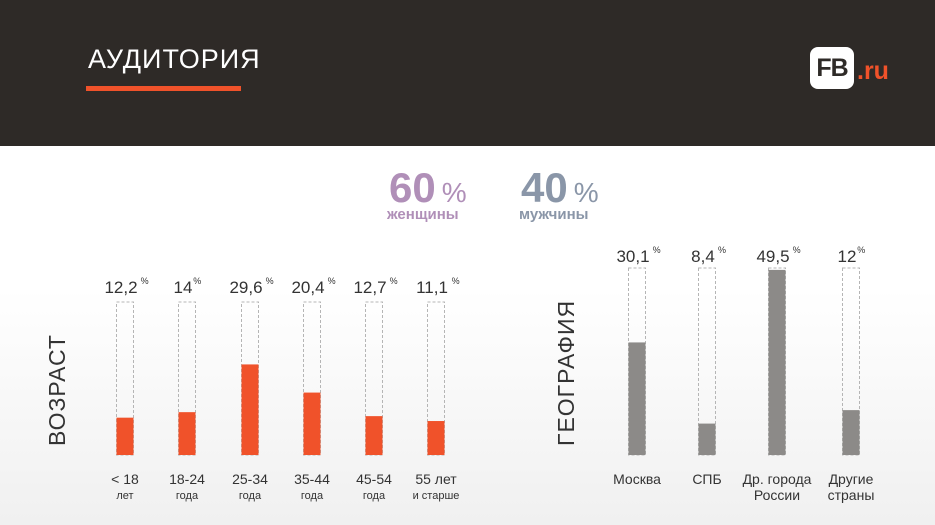  I want to click on age-value-label: 11,1, so click(432, 287).